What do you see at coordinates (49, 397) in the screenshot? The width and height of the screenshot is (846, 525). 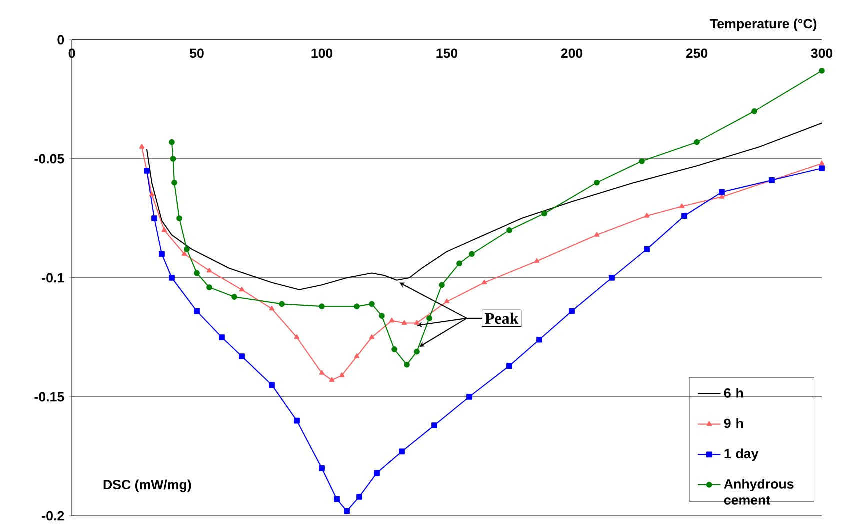 I see `y-tick-label: -0.15` at bounding box center [49, 397].